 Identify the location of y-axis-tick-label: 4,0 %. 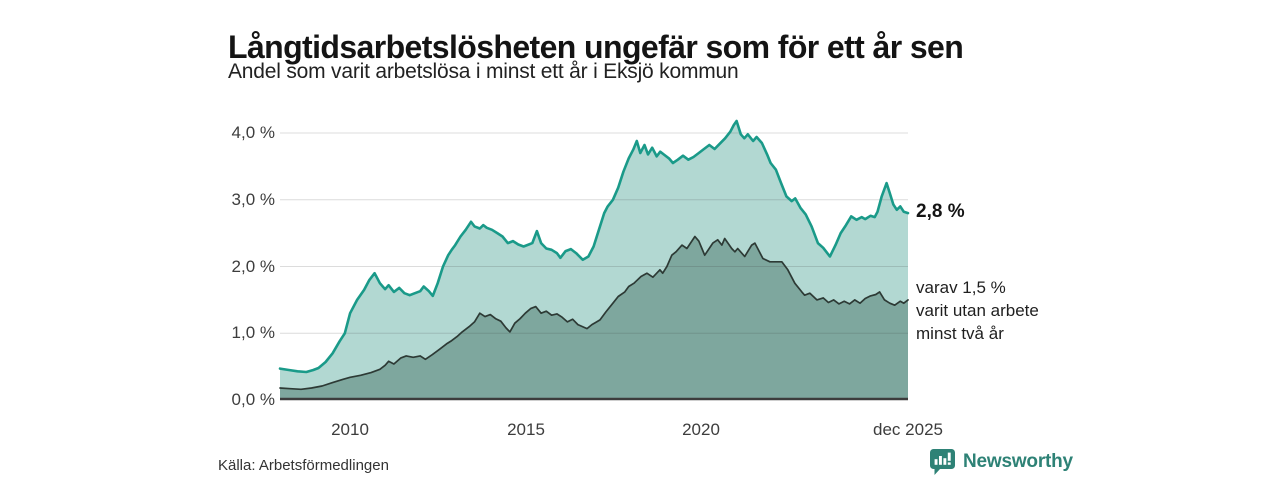
(253, 132).